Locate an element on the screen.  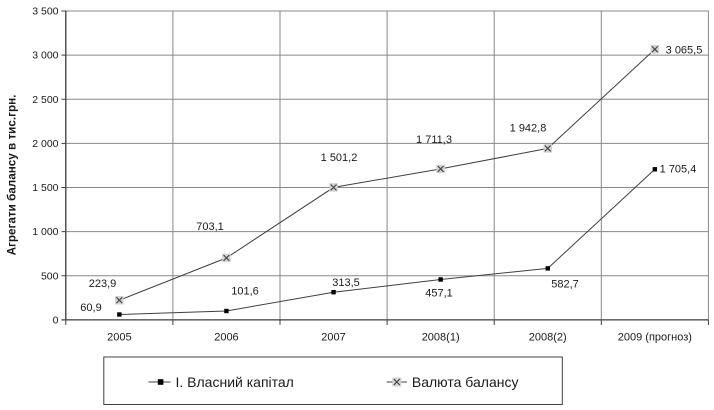
svg-text: 457,1 is located at coordinates (439, 293).